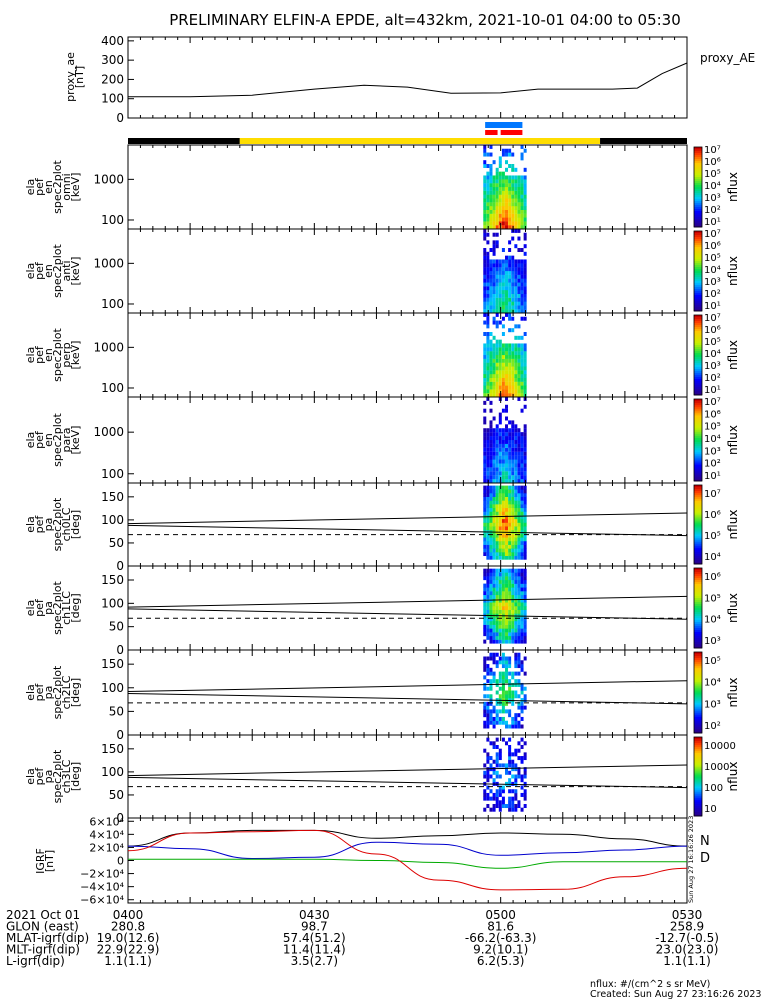 The image size is (775, 1000). What do you see at coordinates (687, 915) in the screenshot?
I see `ephemeris-value: 0530` at bounding box center [687, 915].